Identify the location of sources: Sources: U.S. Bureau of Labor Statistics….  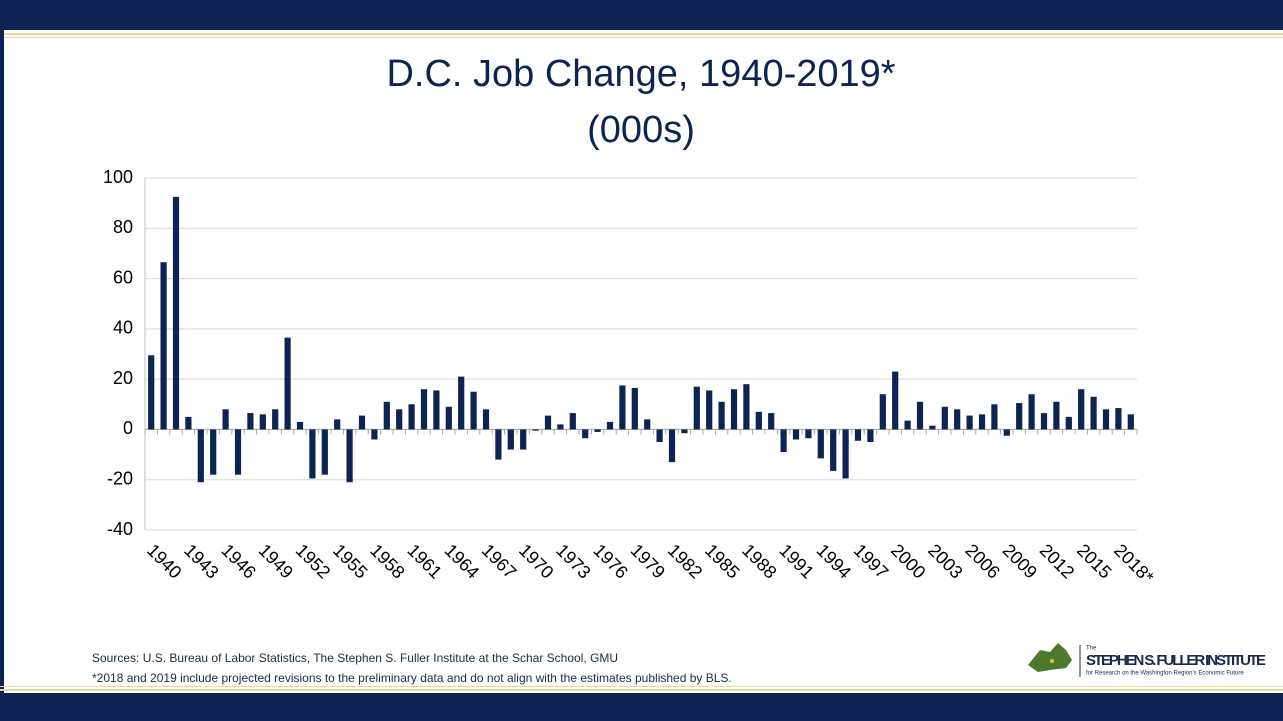
(355, 658).